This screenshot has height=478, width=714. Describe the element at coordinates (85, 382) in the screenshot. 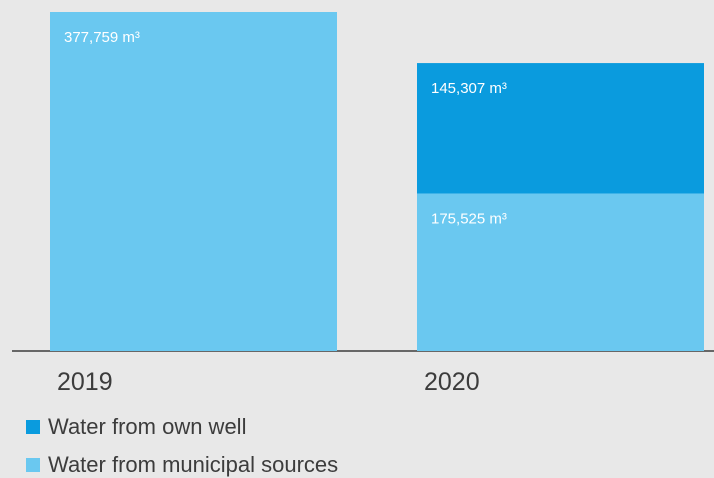

I see `x-tick-label-2019: 2019` at that location.